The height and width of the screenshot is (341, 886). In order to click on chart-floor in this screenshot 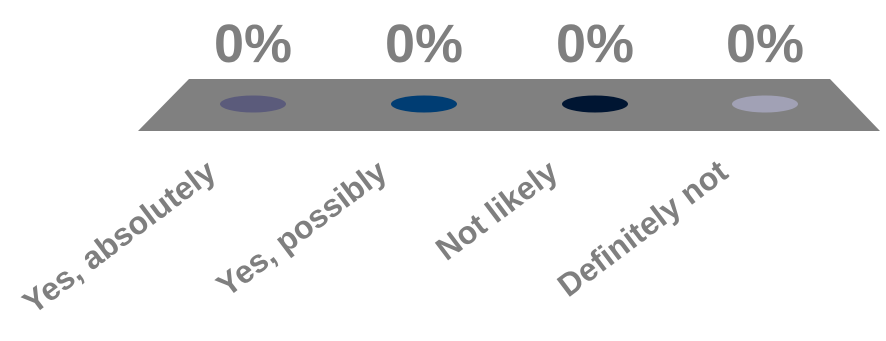, I will do `click(509, 105)`.